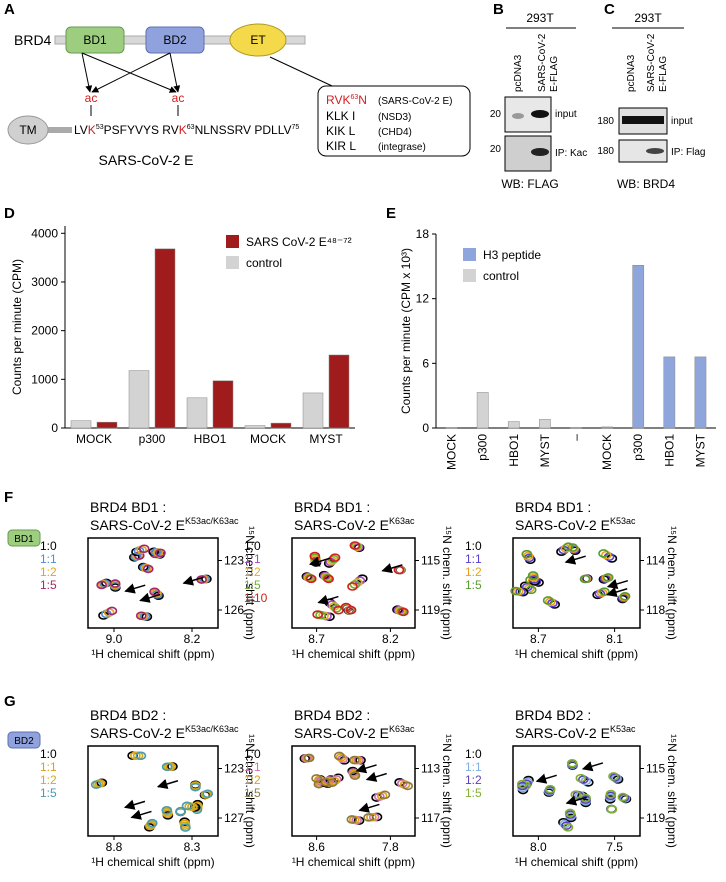  What do you see at coordinates (256, 598) in the screenshot?
I see `ratio-label: 1:10` at bounding box center [256, 598].